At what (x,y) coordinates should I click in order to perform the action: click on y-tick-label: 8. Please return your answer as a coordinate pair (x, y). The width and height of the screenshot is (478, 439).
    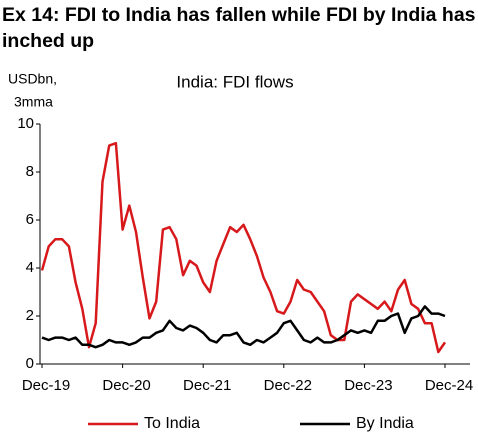
    Looking at the image, I should click on (30, 171).